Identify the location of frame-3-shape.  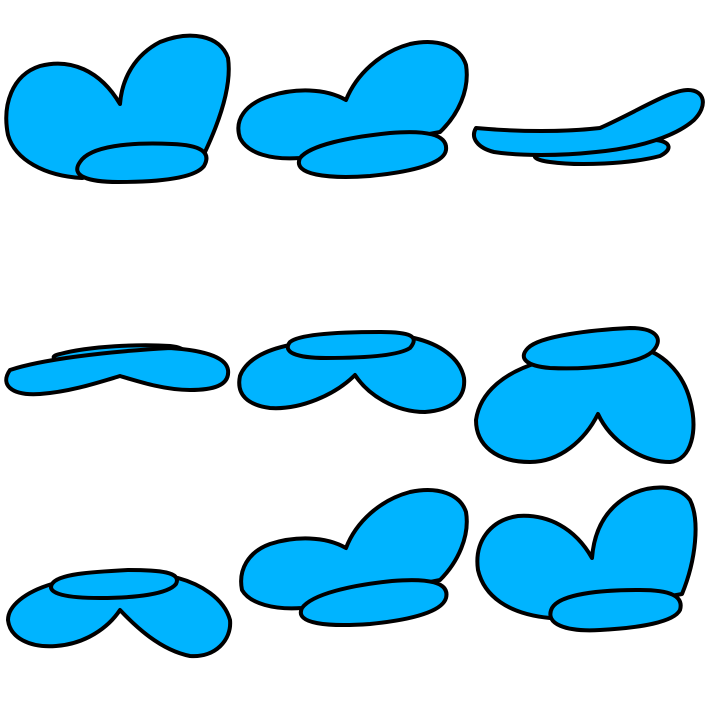
(588, 127).